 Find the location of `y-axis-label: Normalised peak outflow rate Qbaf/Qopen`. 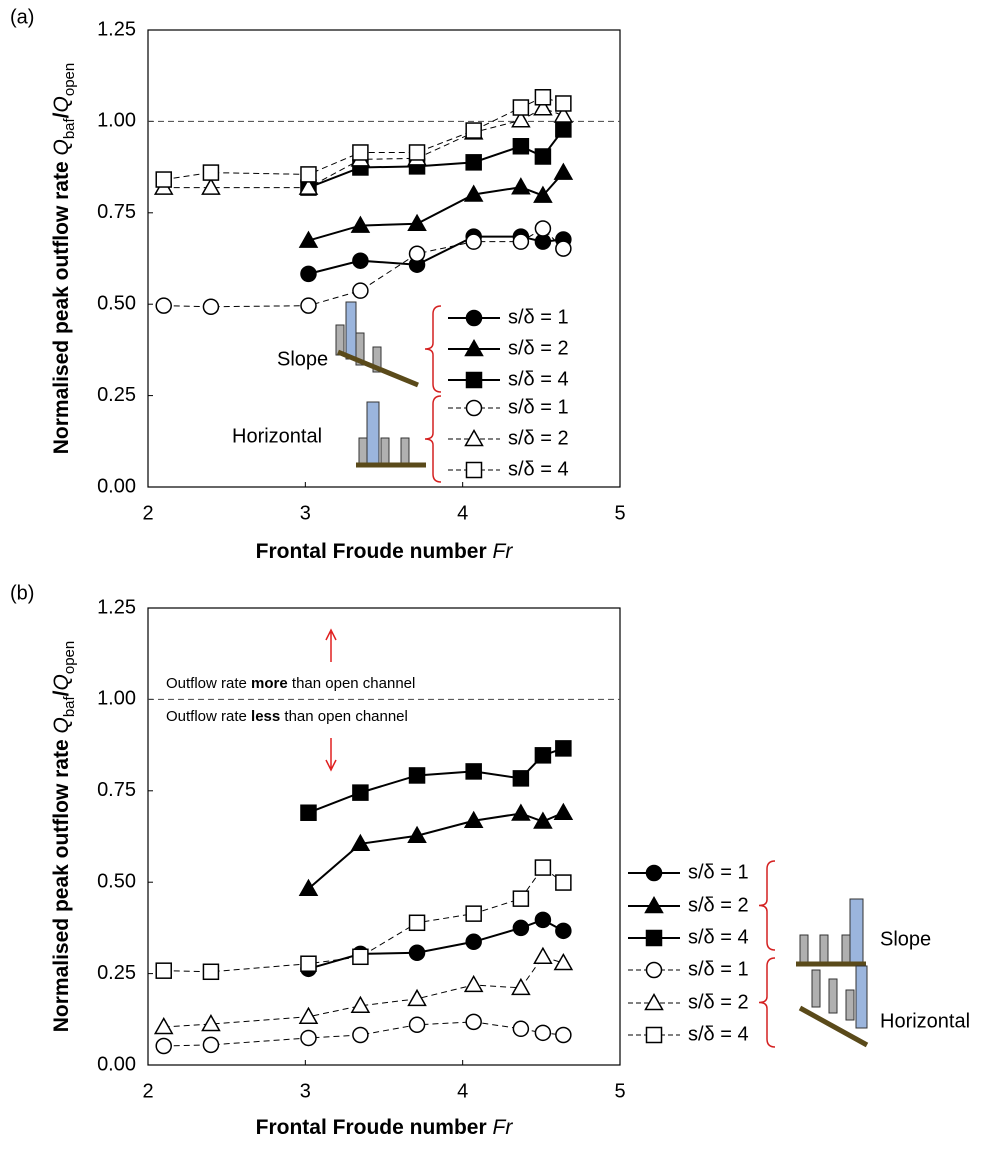

y-axis-label: Normalised peak outflow rate Qbaf/Qopen is located at coordinates (64, 259).